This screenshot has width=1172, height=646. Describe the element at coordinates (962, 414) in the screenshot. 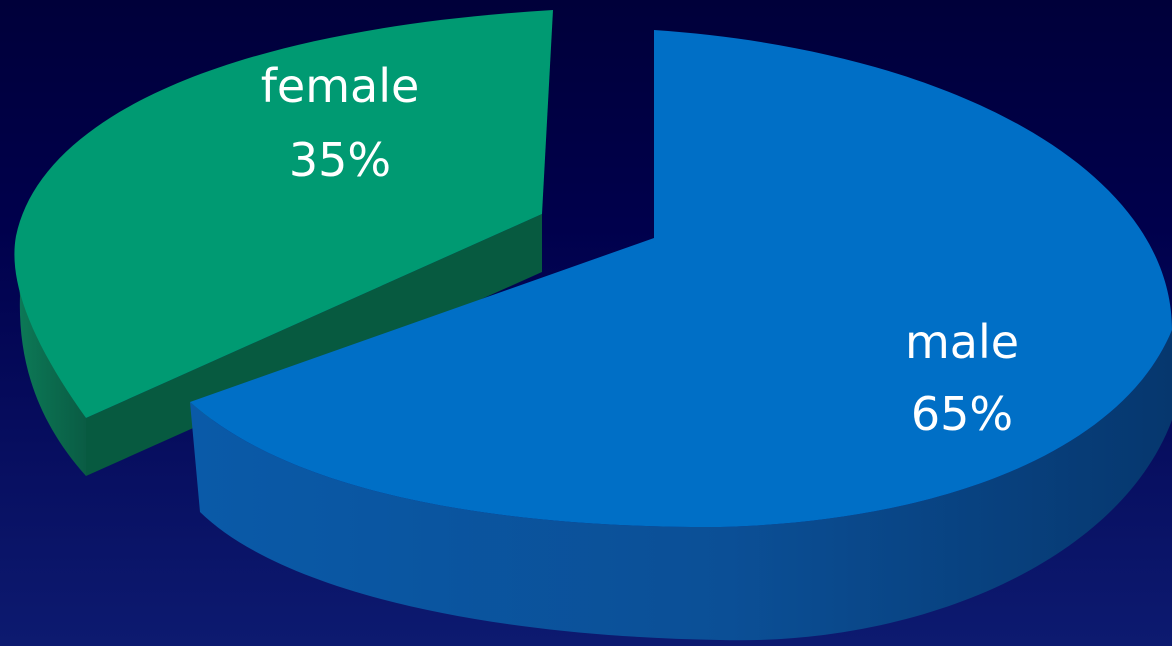

I see `slice-label-value-male: 65%` at that location.